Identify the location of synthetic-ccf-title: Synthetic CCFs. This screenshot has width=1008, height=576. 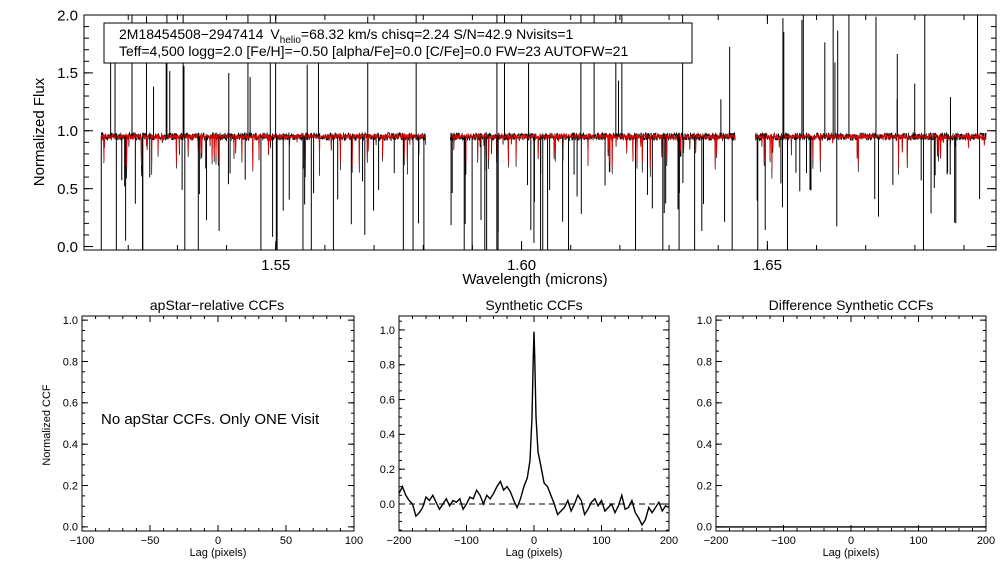
(533, 305).